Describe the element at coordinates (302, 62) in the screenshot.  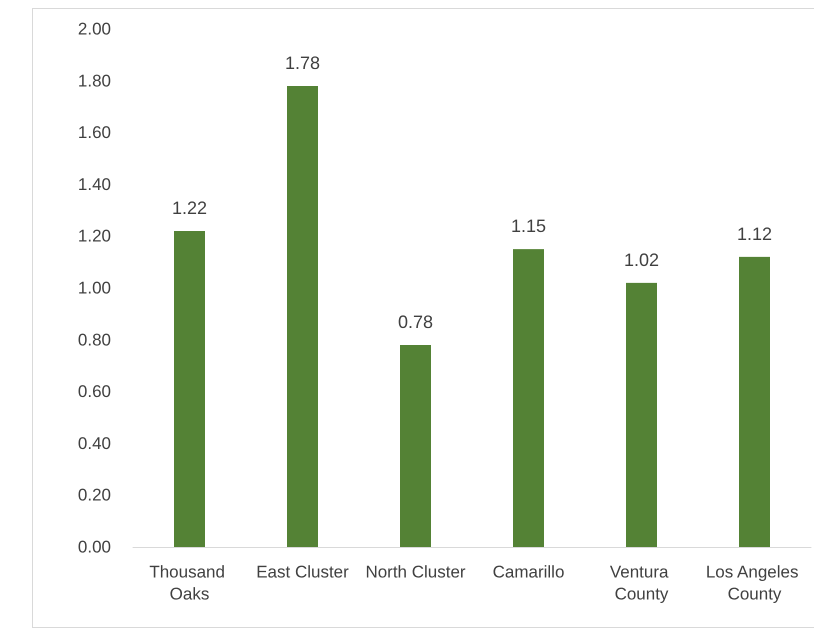
I see `data-label: 1.78` at that location.